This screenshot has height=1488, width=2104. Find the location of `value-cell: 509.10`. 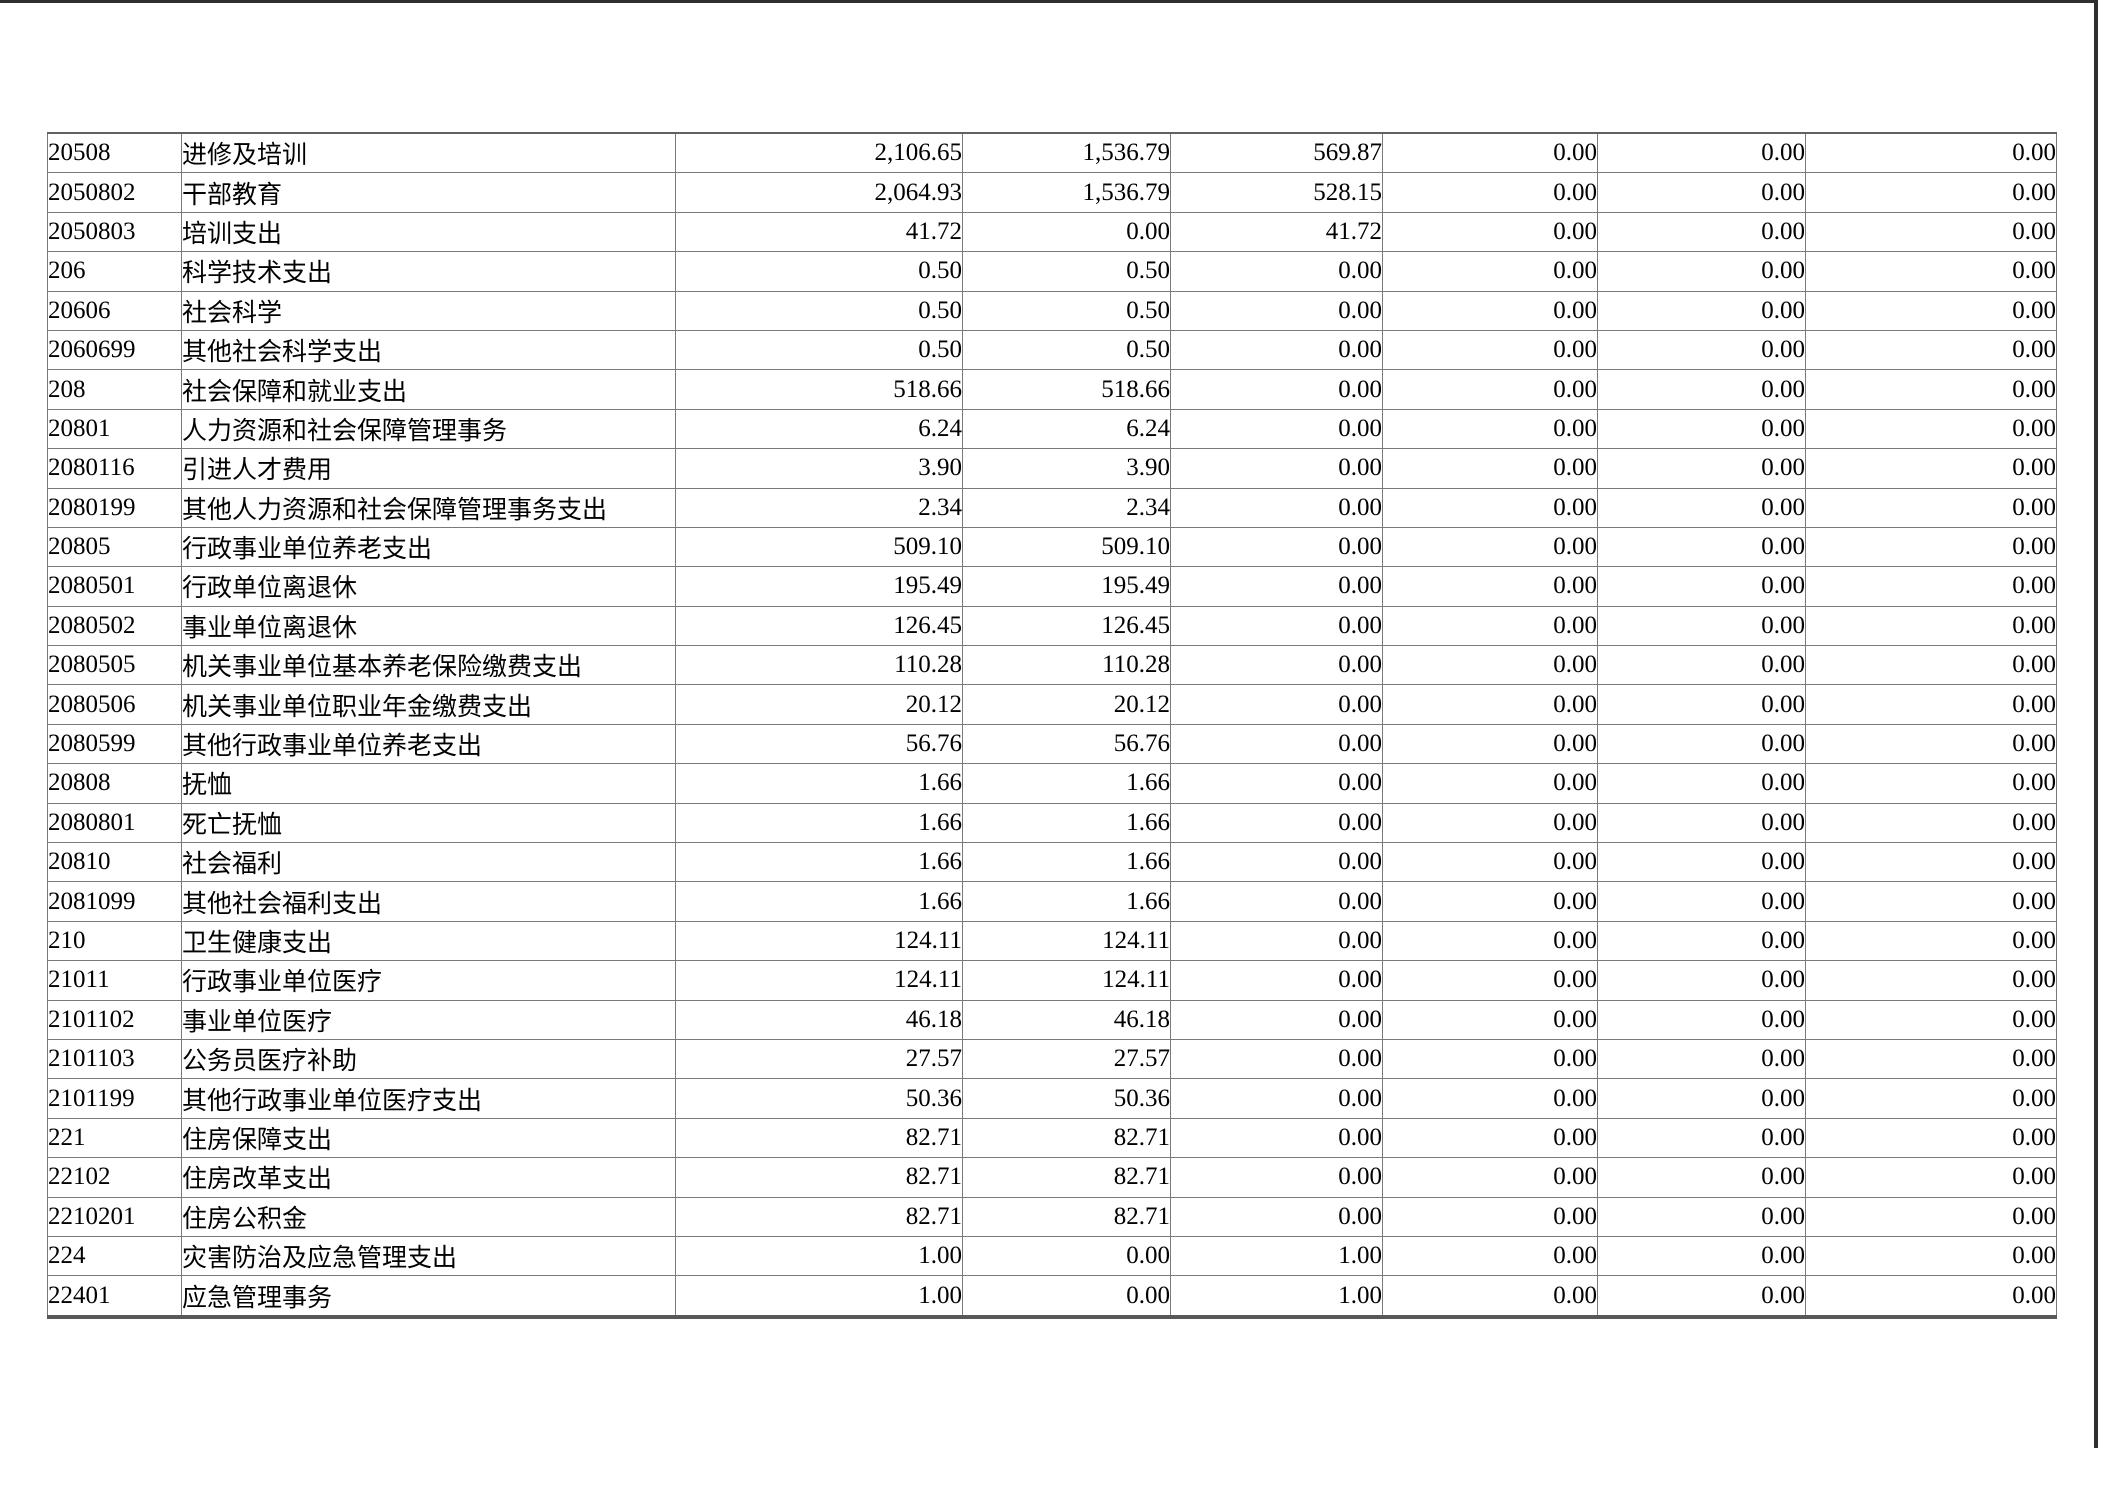

value-cell: 509.10 is located at coordinates (819, 547).